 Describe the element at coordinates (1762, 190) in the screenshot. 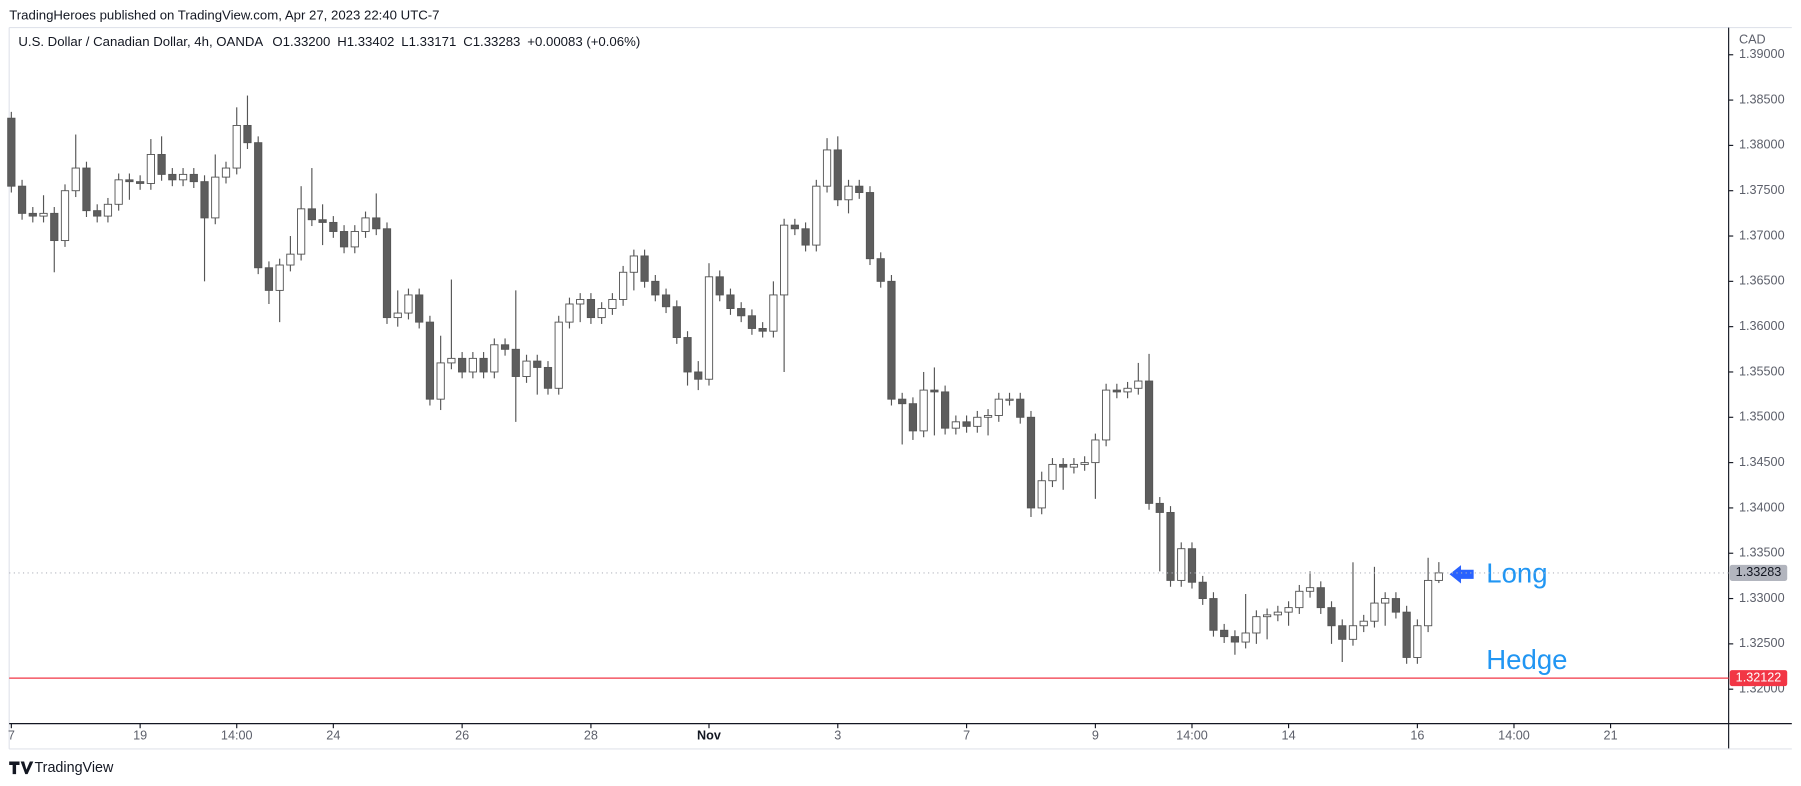

I see `y-tick-label: 1.37500` at that location.